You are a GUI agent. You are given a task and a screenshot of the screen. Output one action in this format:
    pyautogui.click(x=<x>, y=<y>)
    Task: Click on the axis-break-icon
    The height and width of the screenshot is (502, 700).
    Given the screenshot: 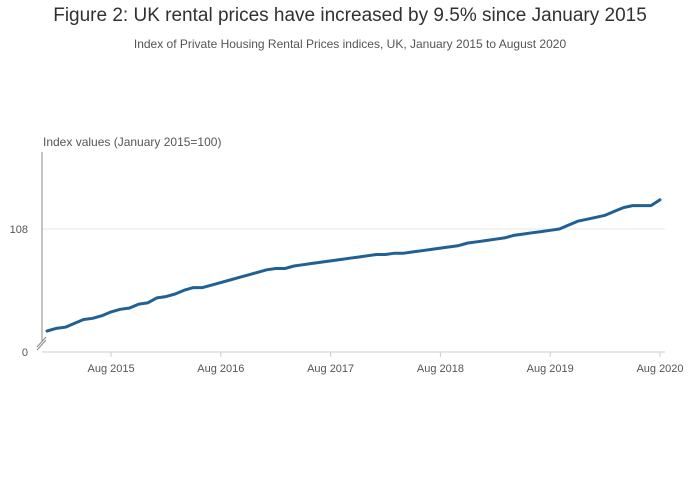 What is the action you would take?
    pyautogui.click(x=41, y=343)
    